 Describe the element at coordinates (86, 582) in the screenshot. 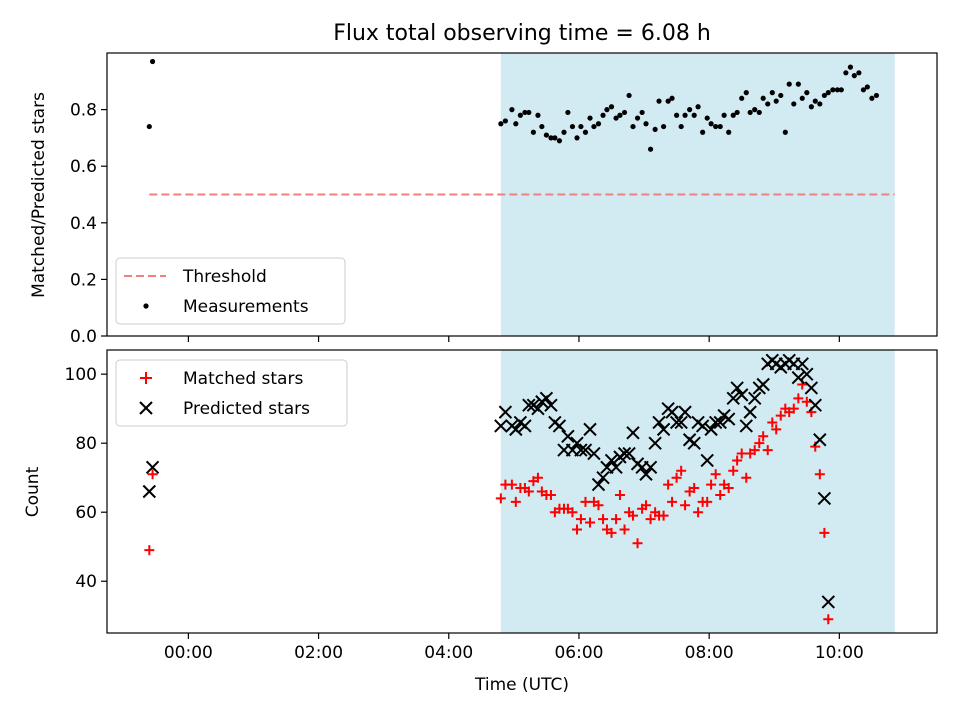

I see `y-tick-label: 40` at that location.